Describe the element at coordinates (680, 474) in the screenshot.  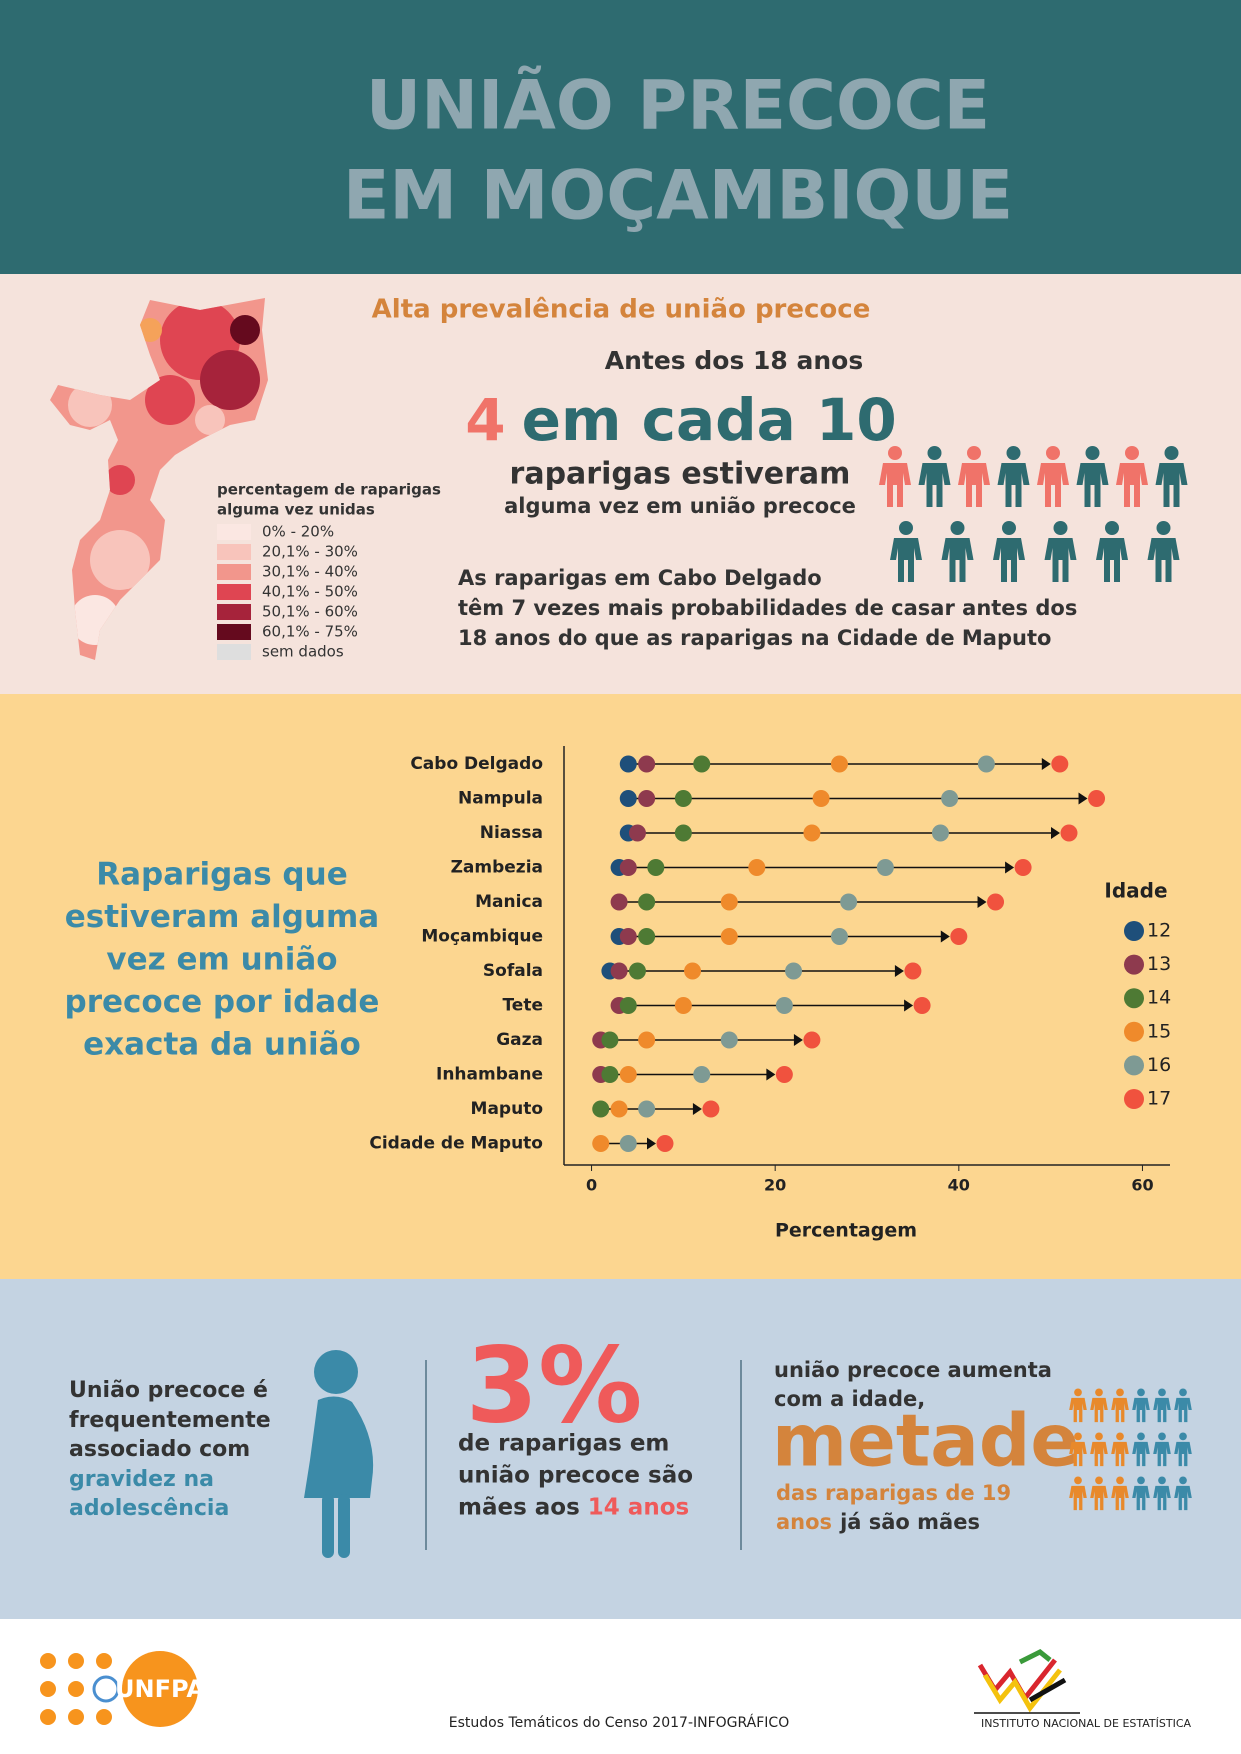
I see `statement: raparigas estiveram` at that location.